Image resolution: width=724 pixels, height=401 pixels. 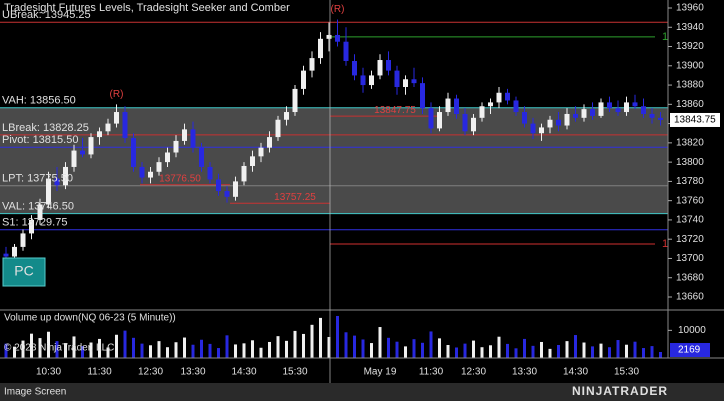 I want to click on button-label: PC, so click(x=23, y=271).